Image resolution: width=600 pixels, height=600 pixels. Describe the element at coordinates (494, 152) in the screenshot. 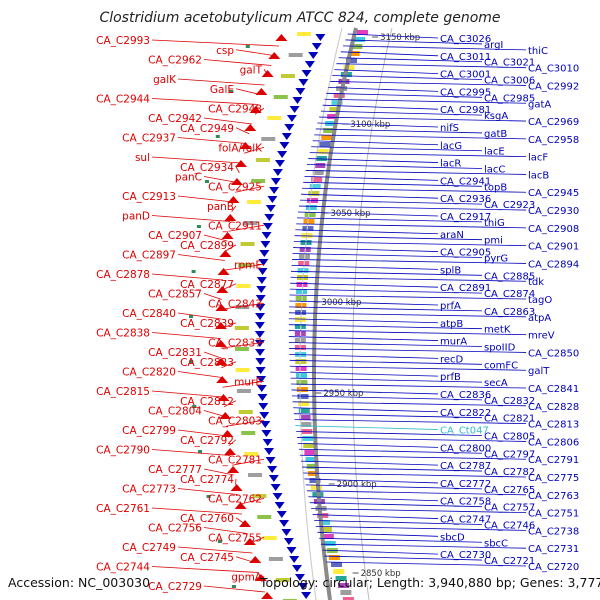

I see `right-gene-label: lacE` at that location.